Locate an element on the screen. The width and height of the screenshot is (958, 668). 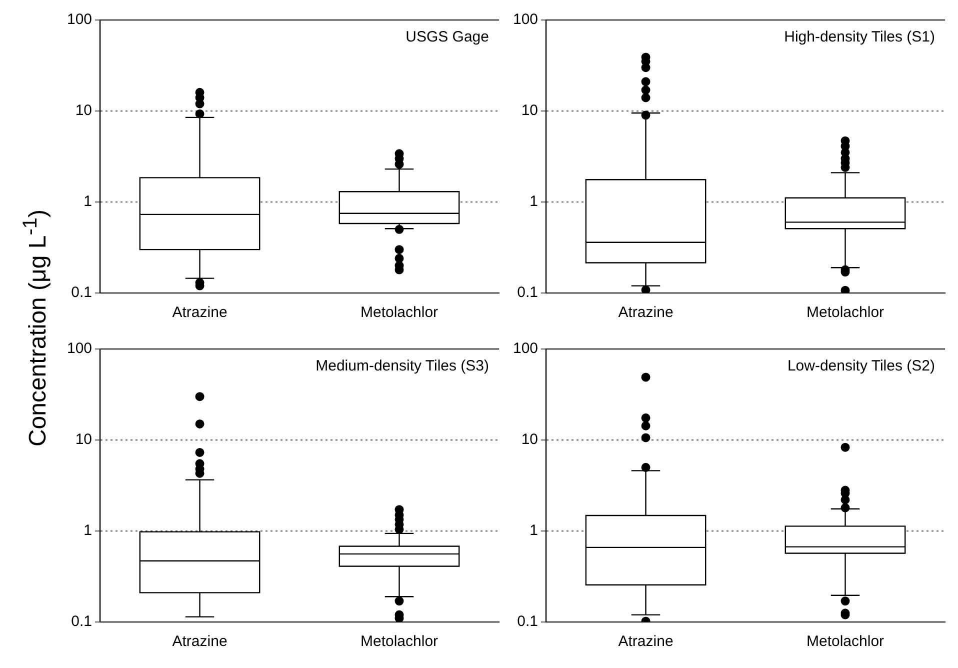
text: Low-density Tiles (S2) is located at coordinates (861, 366).